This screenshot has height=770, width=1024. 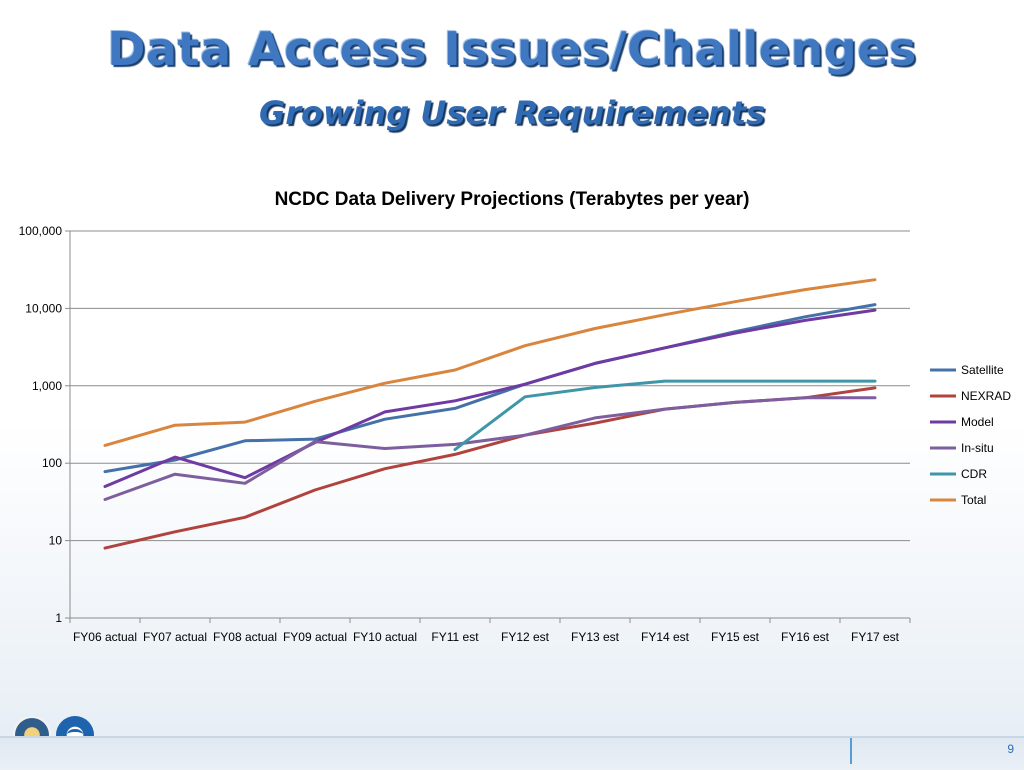 I want to click on legend-label-cdr: CDR, so click(x=974, y=474).